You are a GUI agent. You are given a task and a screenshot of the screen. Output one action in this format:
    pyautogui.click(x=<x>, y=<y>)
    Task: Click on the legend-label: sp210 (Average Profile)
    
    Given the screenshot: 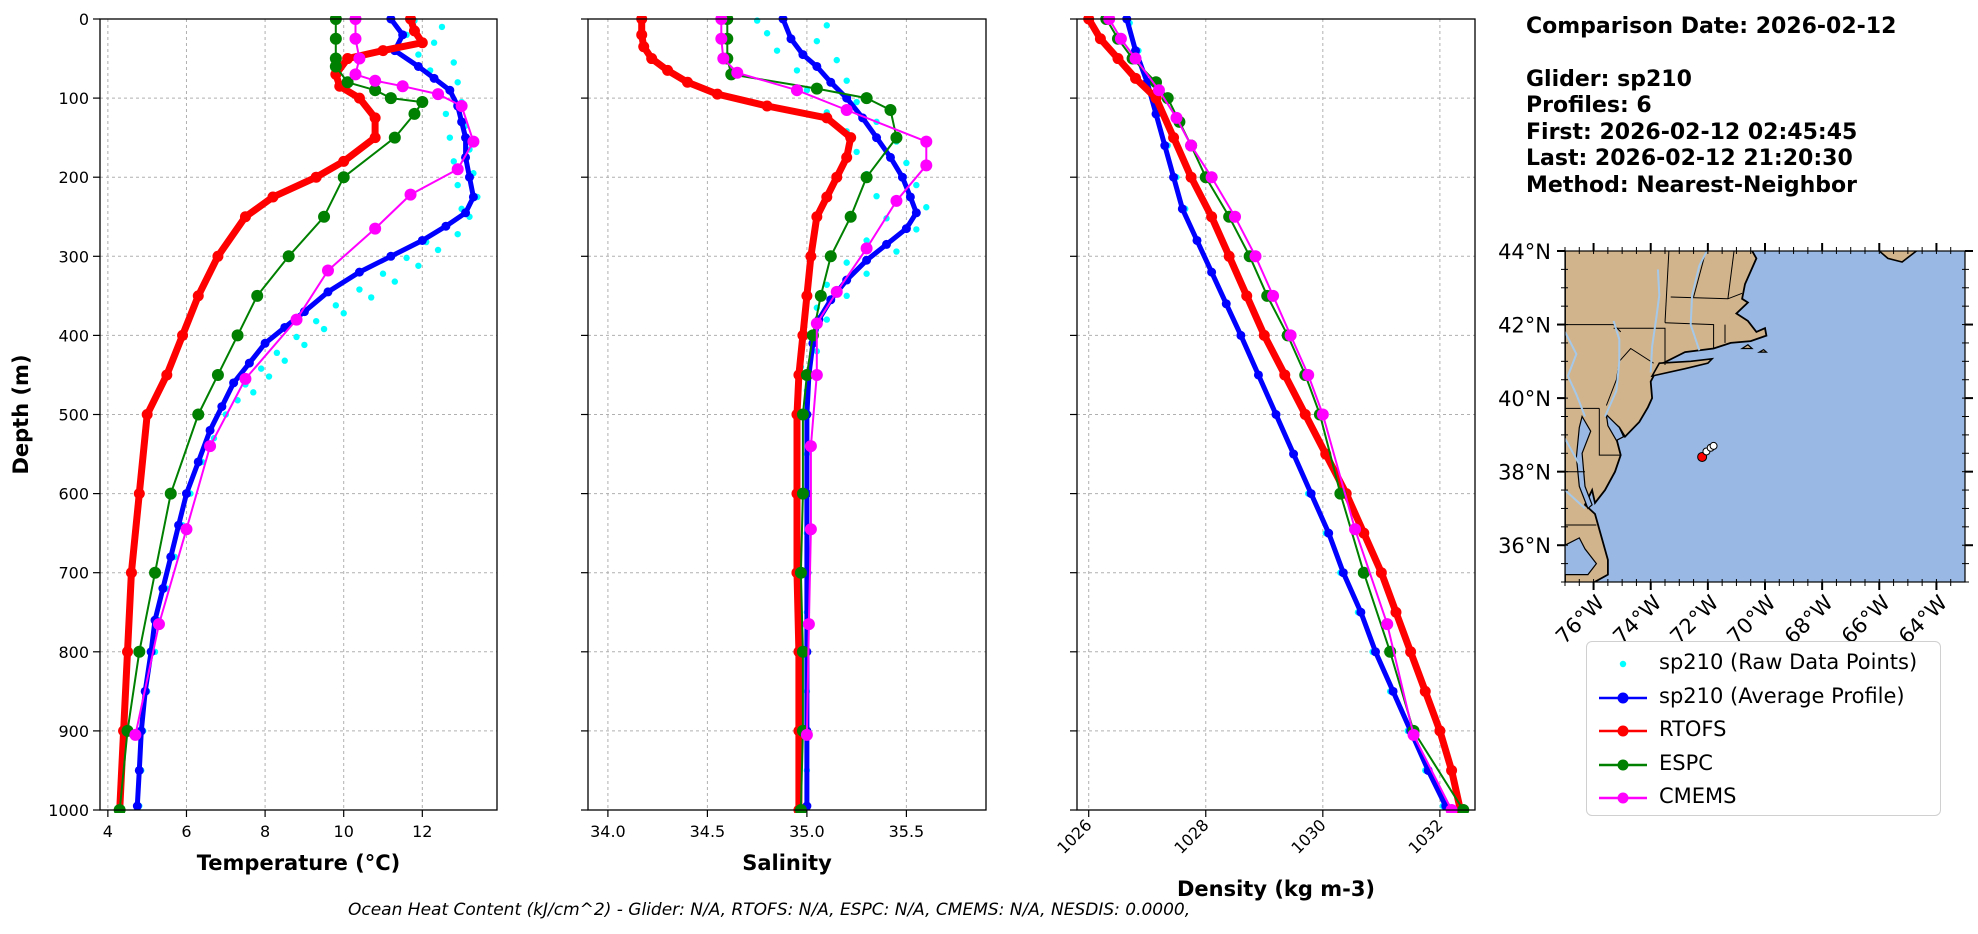 What is the action you would take?
    pyautogui.click(x=1782, y=695)
    